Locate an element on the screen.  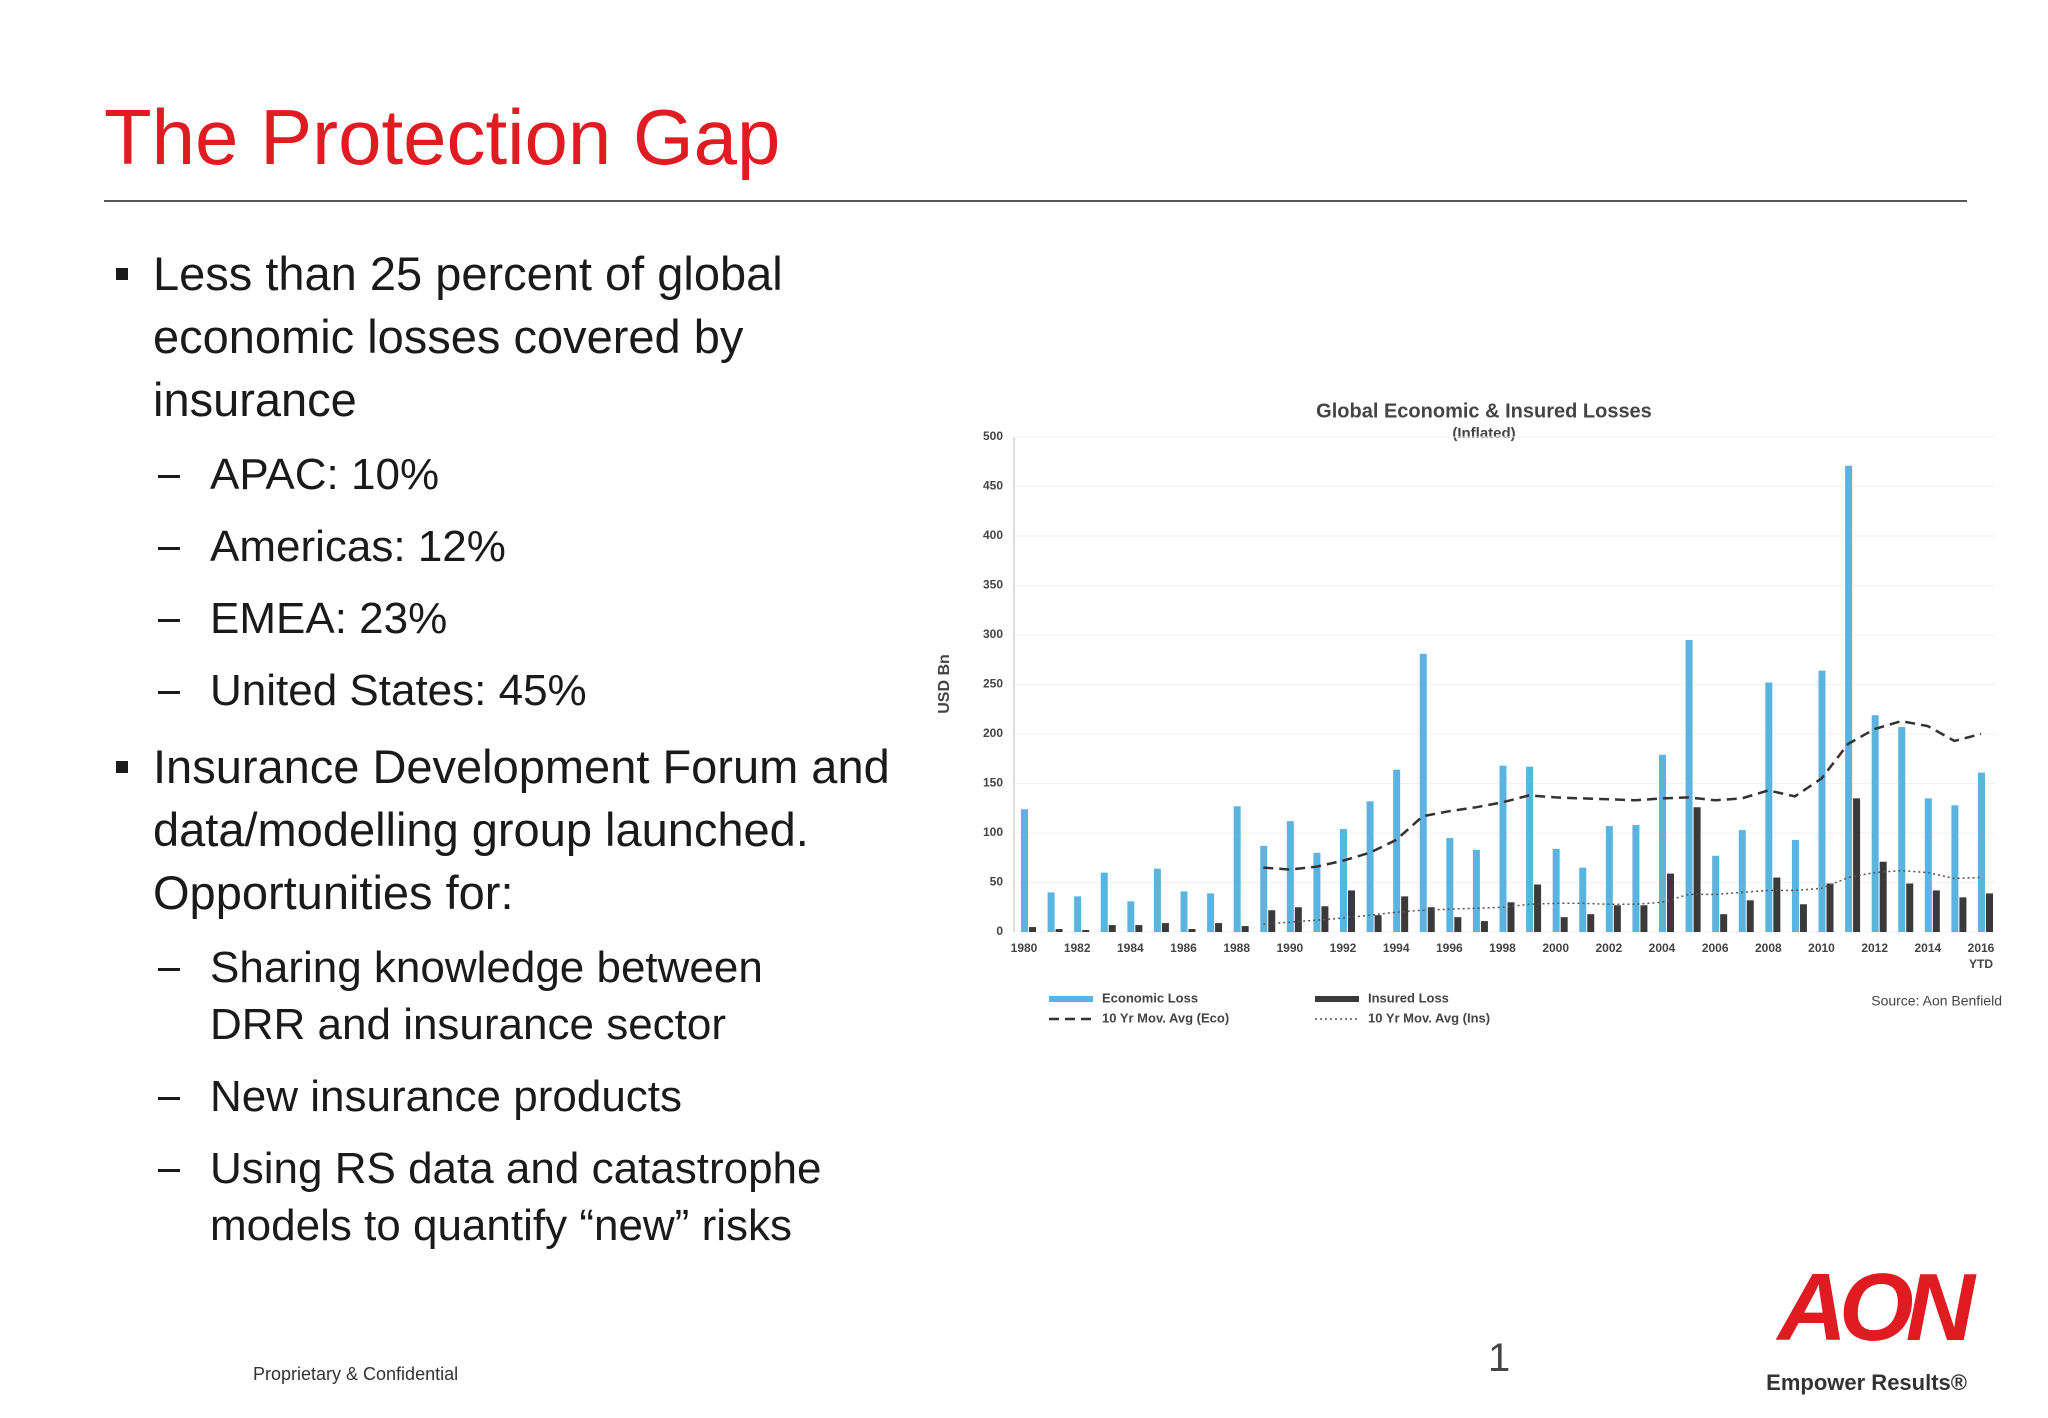
confidential-note: Proprietary & Confidential is located at coordinates (356, 1374).